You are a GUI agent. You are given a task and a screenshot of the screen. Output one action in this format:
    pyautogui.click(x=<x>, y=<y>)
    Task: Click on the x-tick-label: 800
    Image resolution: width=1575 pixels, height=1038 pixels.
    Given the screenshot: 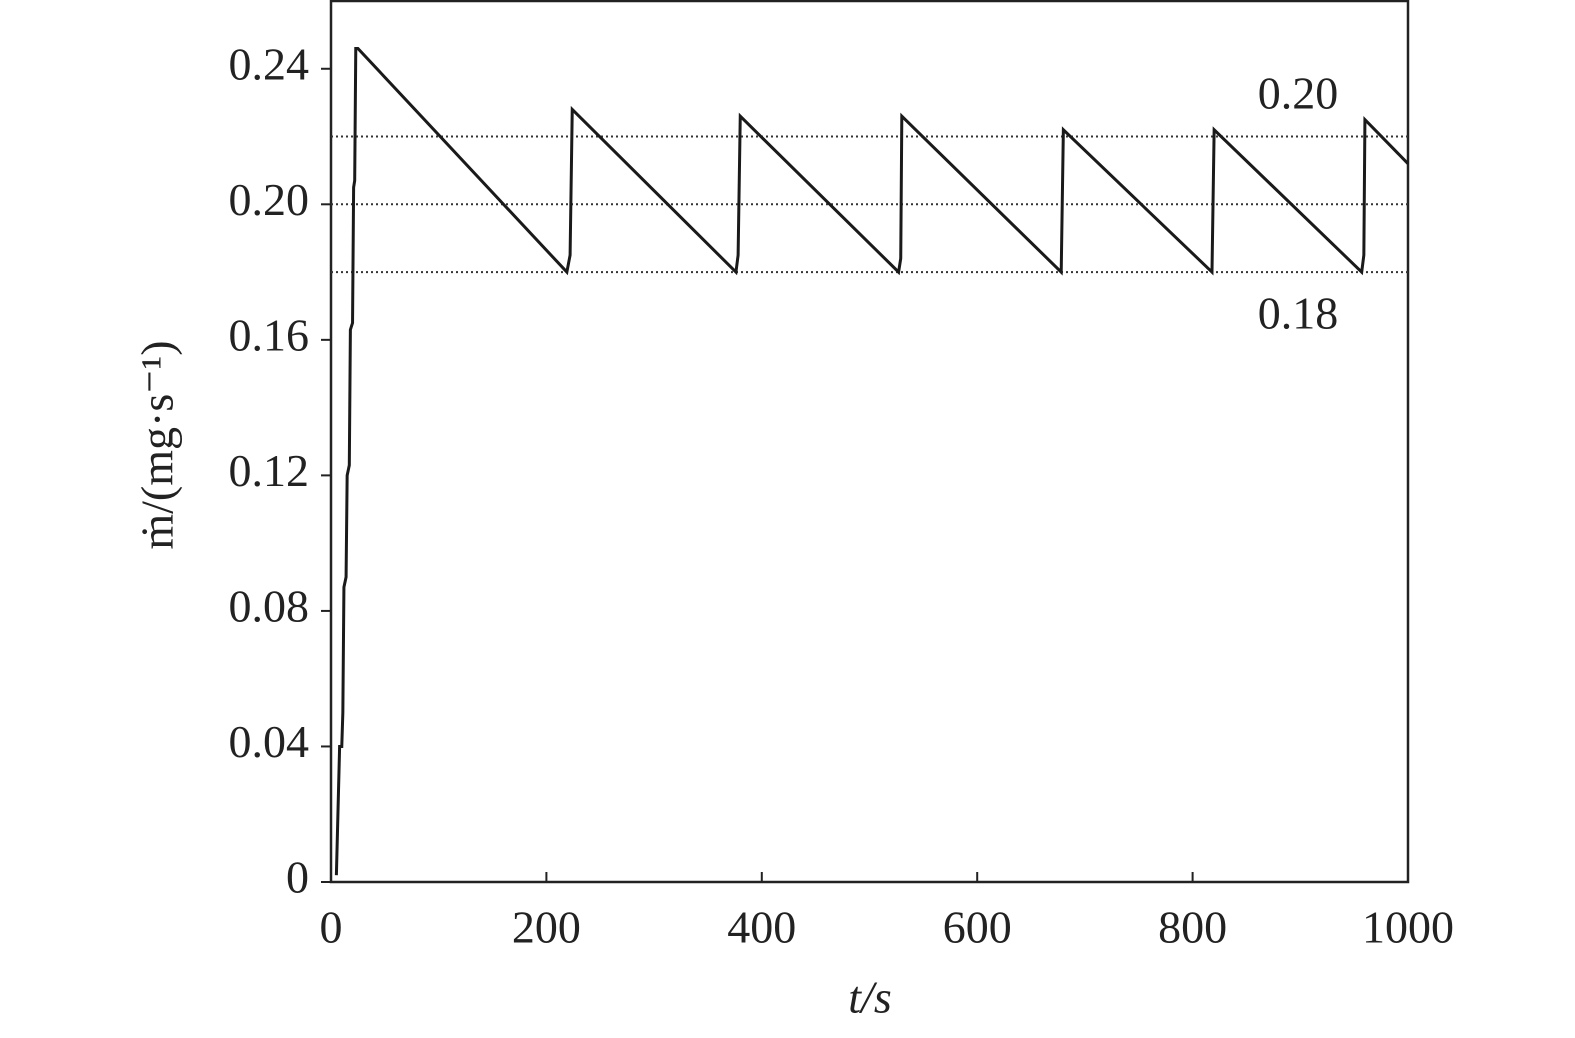 What is the action you would take?
    pyautogui.click(x=1192, y=927)
    